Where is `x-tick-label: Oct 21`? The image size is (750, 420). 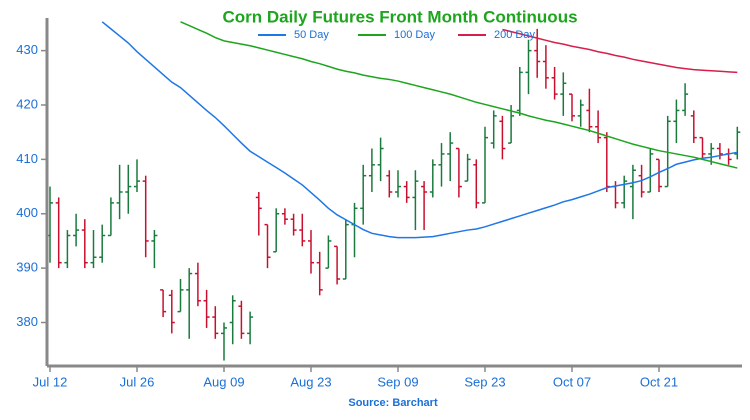 x-tick-label: Oct 21 is located at coordinates (659, 381).